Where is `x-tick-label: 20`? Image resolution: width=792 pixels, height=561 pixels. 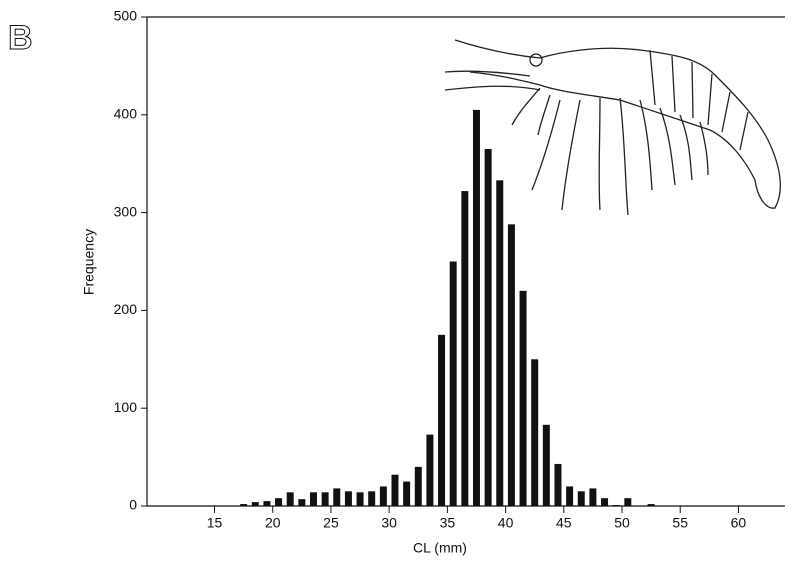
x-tick-label: 20 is located at coordinates (273, 523).